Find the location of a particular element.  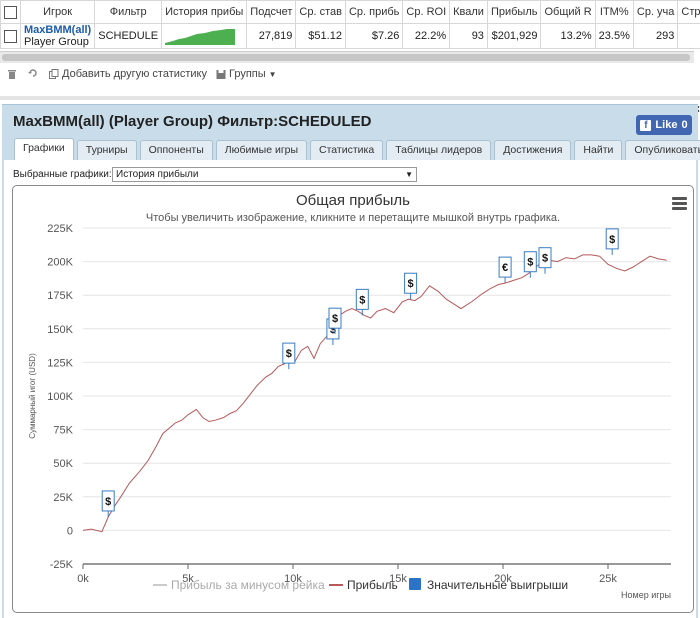

flag-label: € is located at coordinates (505, 268).